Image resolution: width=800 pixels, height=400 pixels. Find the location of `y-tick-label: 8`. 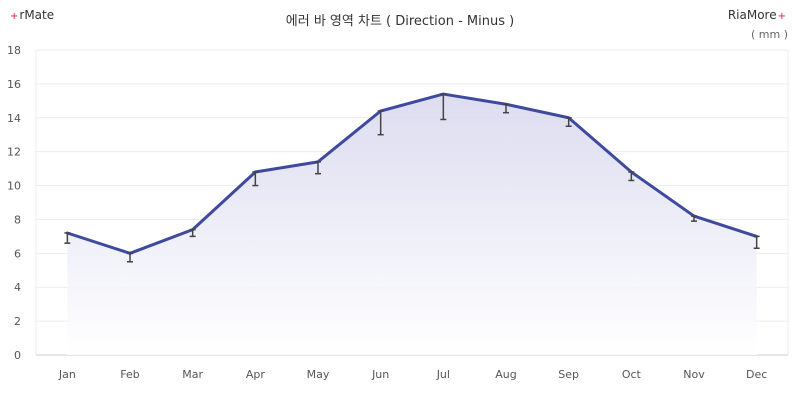

y-tick-label: 8 is located at coordinates (17, 219).